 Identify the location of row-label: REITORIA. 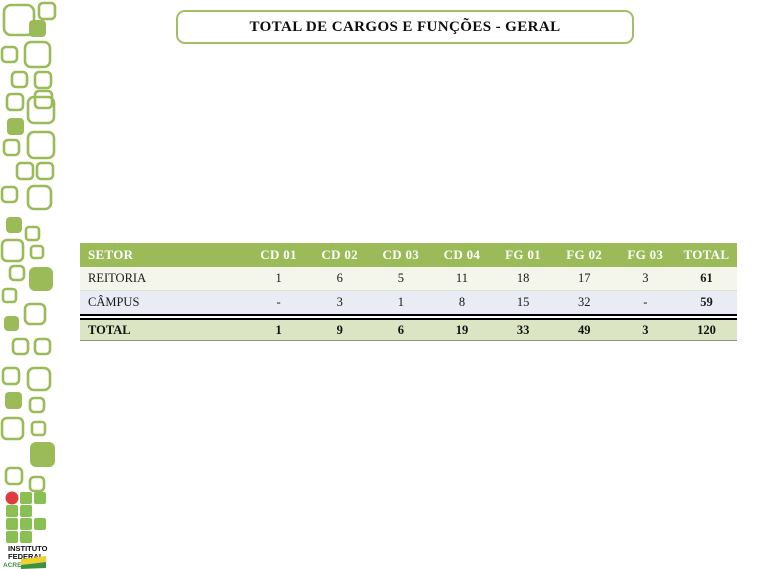
(117, 278).